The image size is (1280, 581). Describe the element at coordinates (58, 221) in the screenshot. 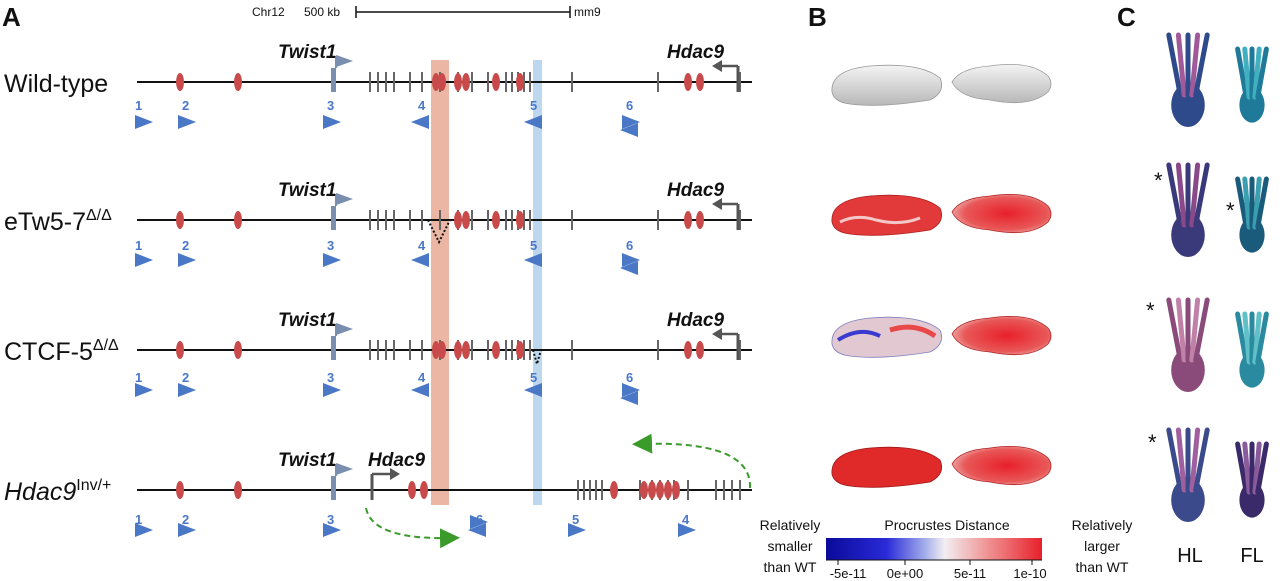

I see `row-label-etw5-7: eTw5-7Δ/Δ` at that location.